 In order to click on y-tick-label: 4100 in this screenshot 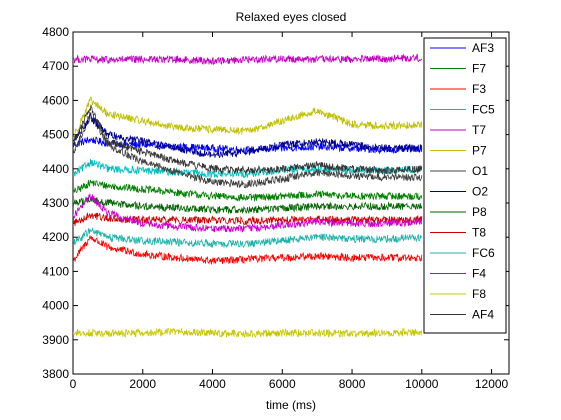, I will do `click(55, 271)`.